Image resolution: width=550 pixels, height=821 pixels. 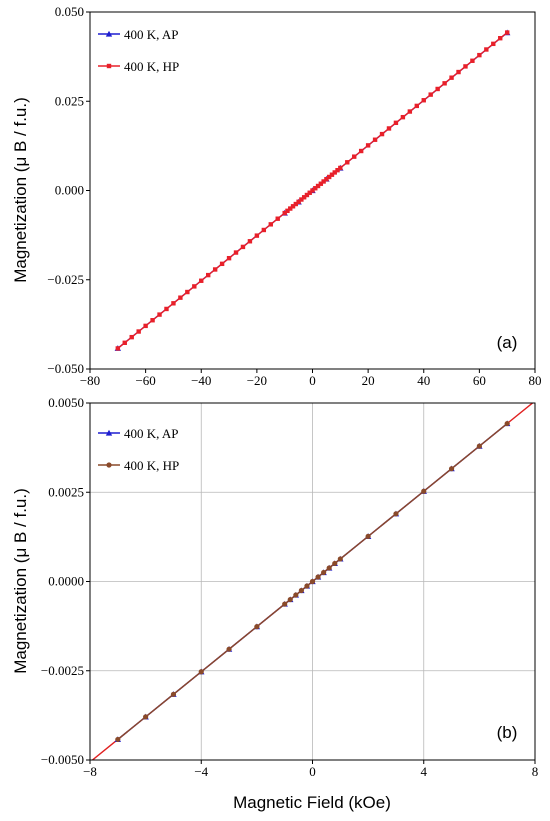 I want to click on x-tick-label: −8, so click(x=90, y=771).